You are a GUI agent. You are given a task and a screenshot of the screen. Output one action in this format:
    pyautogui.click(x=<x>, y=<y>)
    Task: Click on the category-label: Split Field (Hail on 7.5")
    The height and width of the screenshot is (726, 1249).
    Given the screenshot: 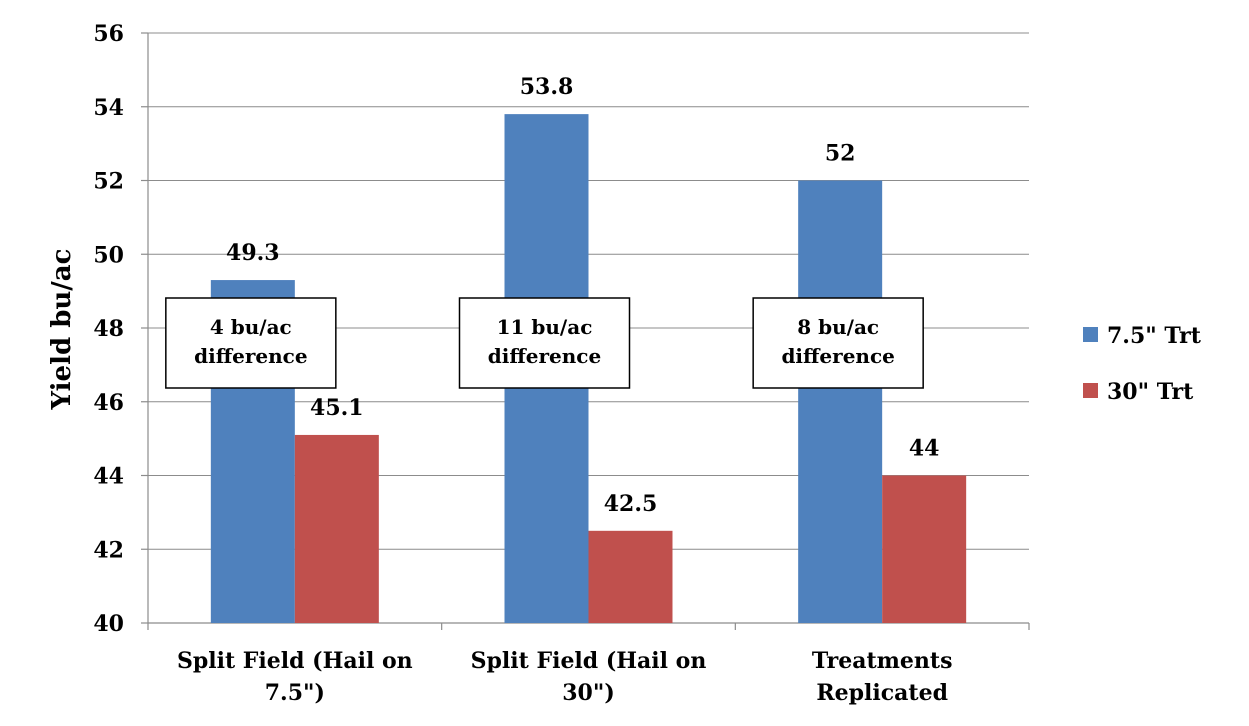 What is the action you would take?
    pyautogui.click(x=295, y=677)
    